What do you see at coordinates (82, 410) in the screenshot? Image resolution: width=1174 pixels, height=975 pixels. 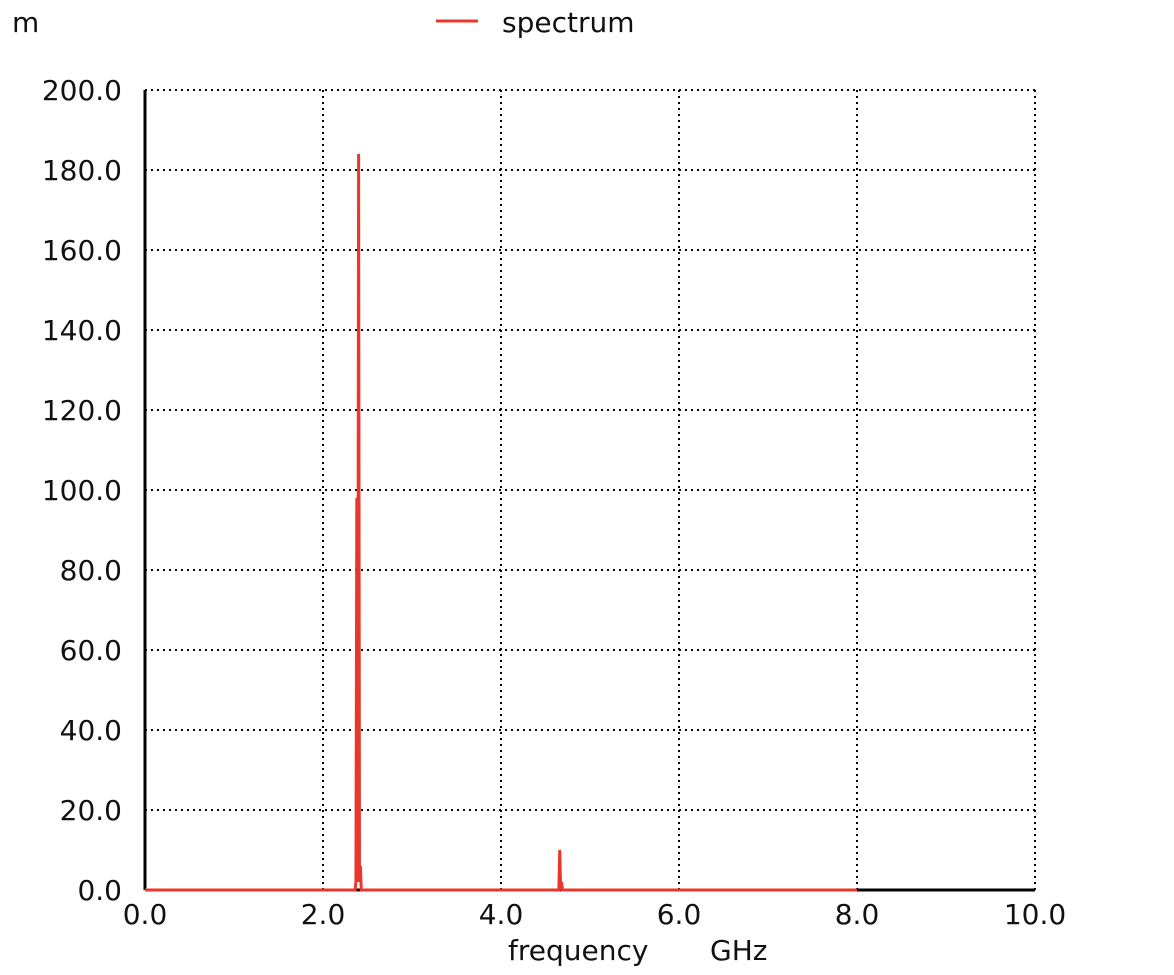 I see `y-tick-label: 120.0` at bounding box center [82, 410].